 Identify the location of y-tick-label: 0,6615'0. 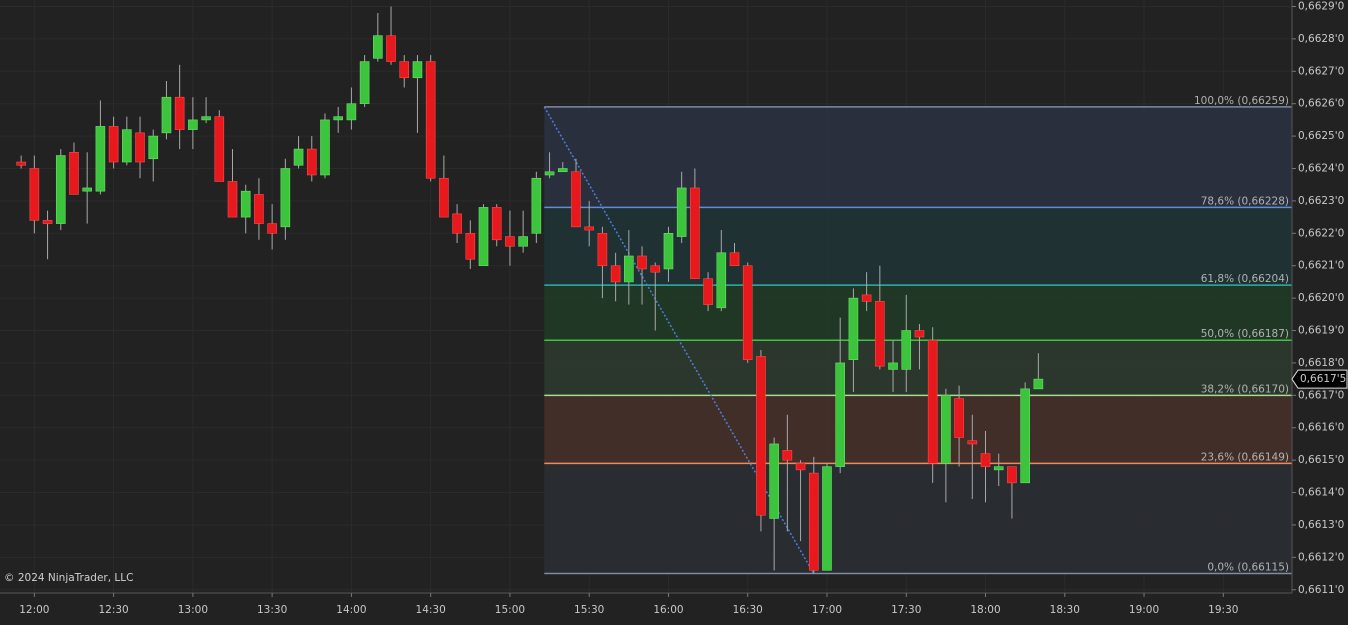
(1321, 460).